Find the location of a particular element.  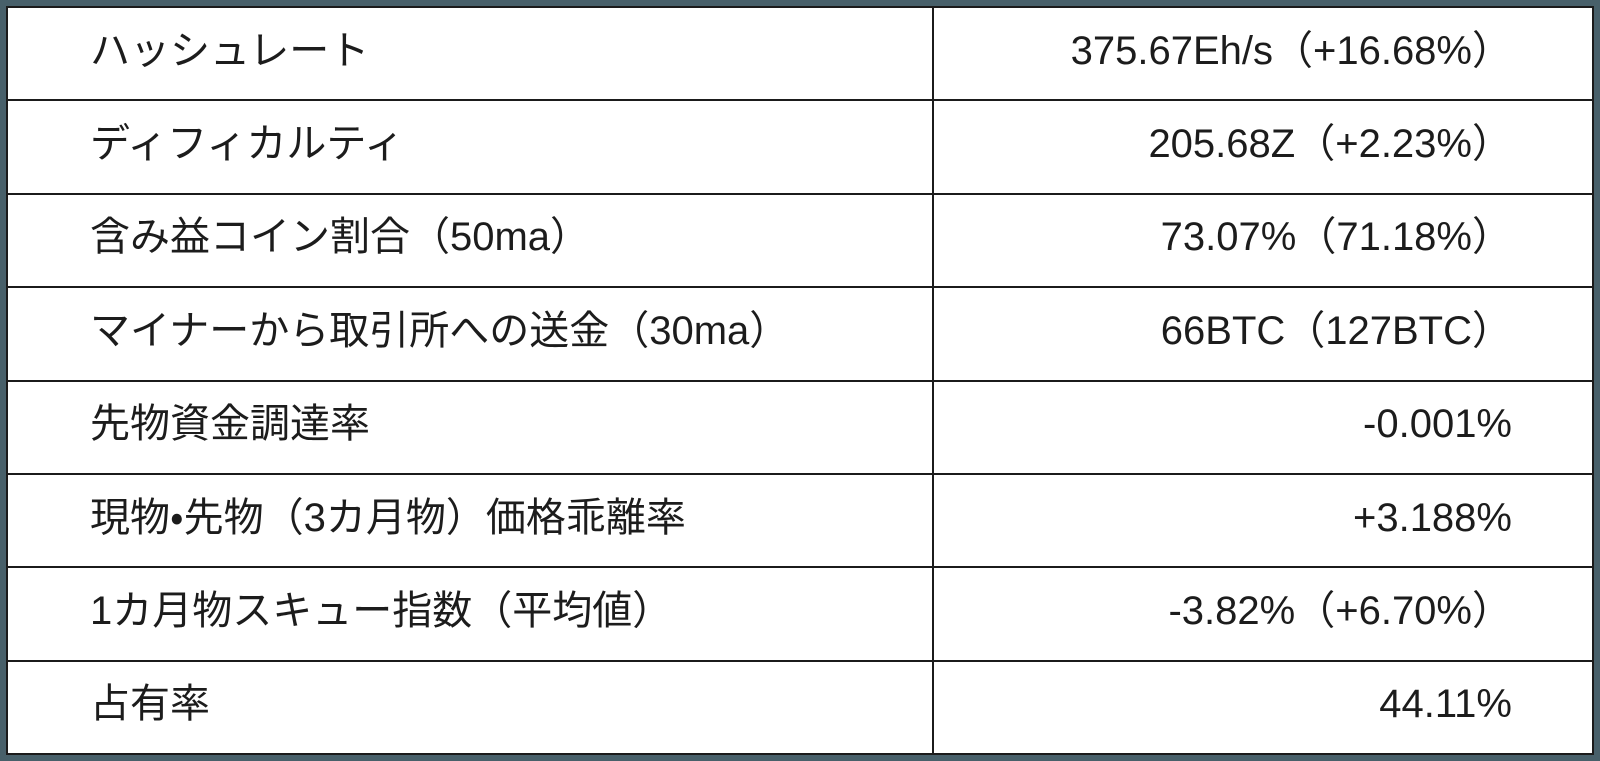

metric-label-miner-to-exchange: マイナーから取引所への送金（30ma） is located at coordinates (470, 334).